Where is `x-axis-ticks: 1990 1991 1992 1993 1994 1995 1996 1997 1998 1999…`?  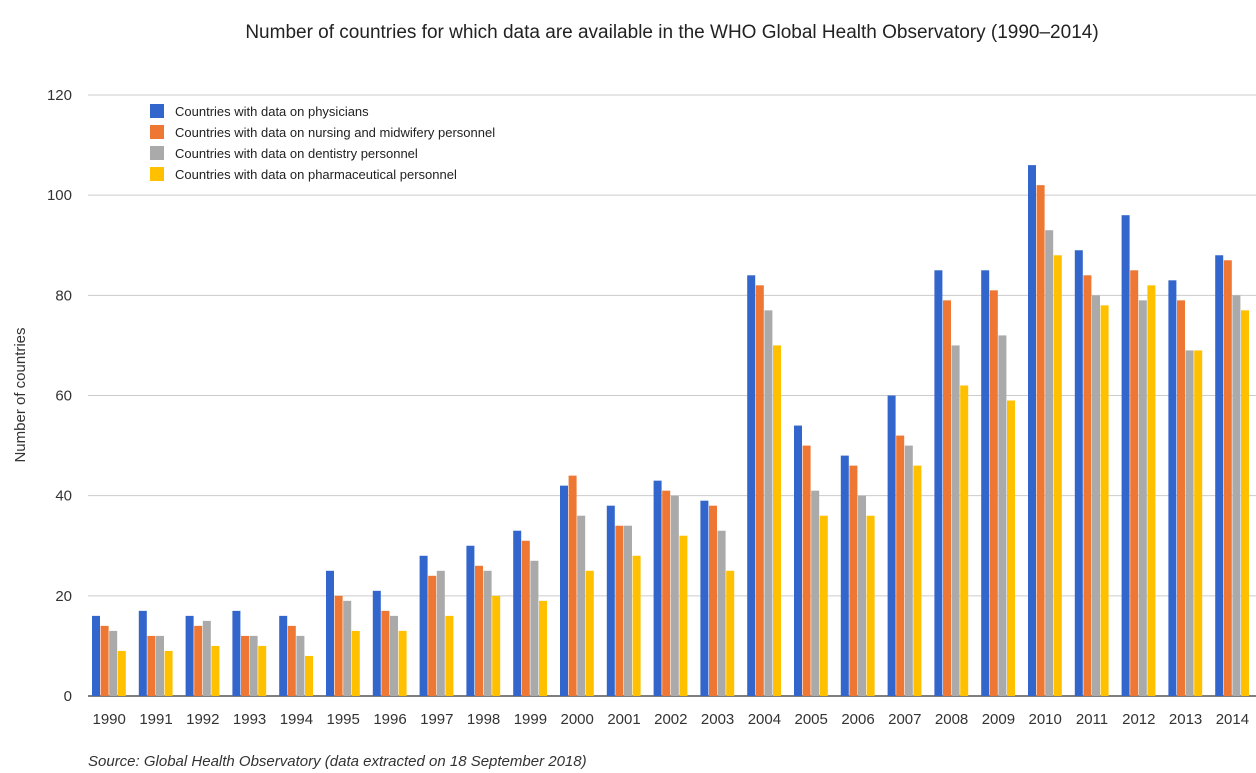 x-axis-ticks: 1990 1991 1992 1993 1994 1995 1996 1997 1998 1999… is located at coordinates (671, 719).